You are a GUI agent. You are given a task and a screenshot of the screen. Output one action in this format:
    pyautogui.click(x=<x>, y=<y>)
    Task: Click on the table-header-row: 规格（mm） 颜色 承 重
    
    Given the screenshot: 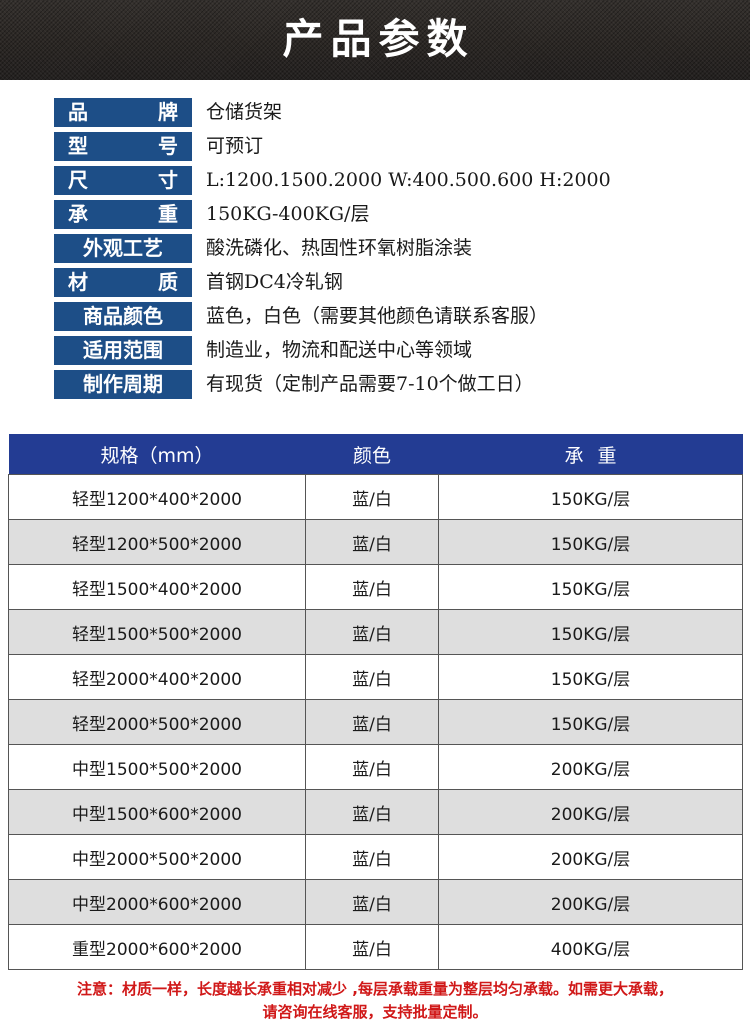 What is the action you would take?
    pyautogui.click(x=375, y=454)
    